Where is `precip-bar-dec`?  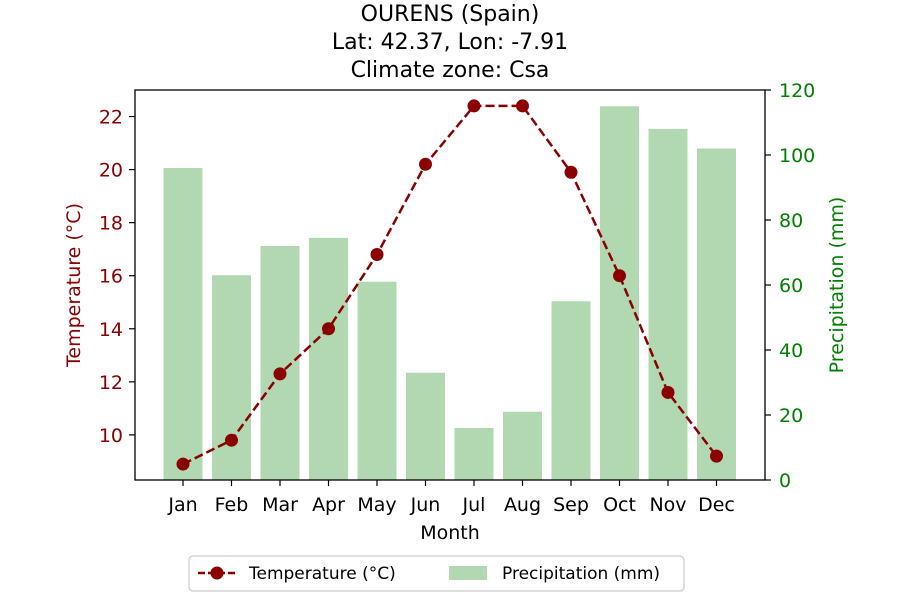
precip-bar-dec is located at coordinates (716, 314).